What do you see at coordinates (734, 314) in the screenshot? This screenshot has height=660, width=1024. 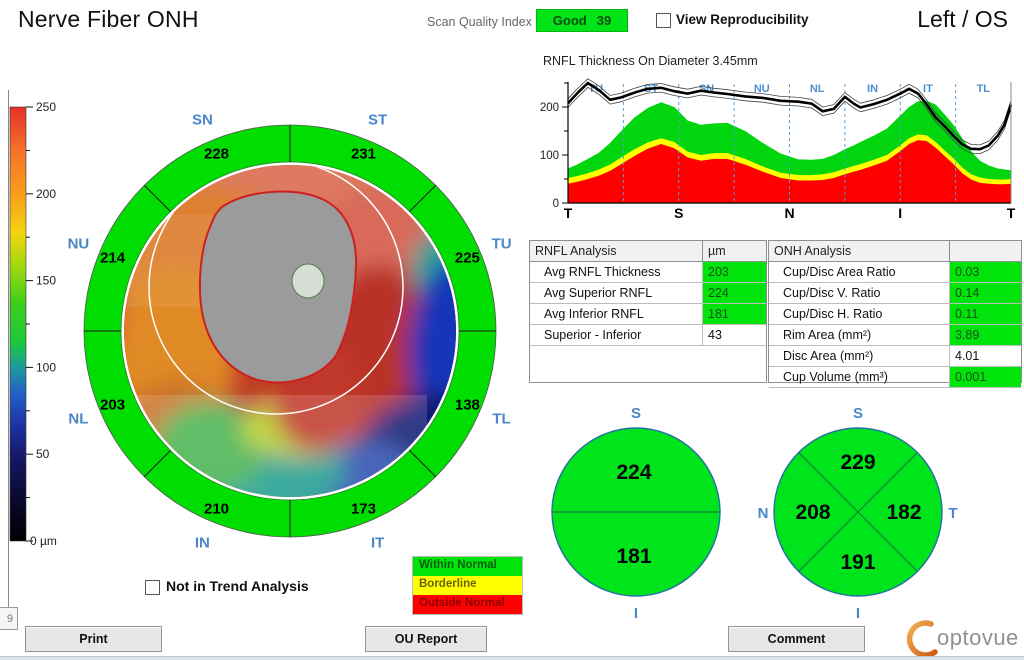 I see `table-row-value: 181` at bounding box center [734, 314].